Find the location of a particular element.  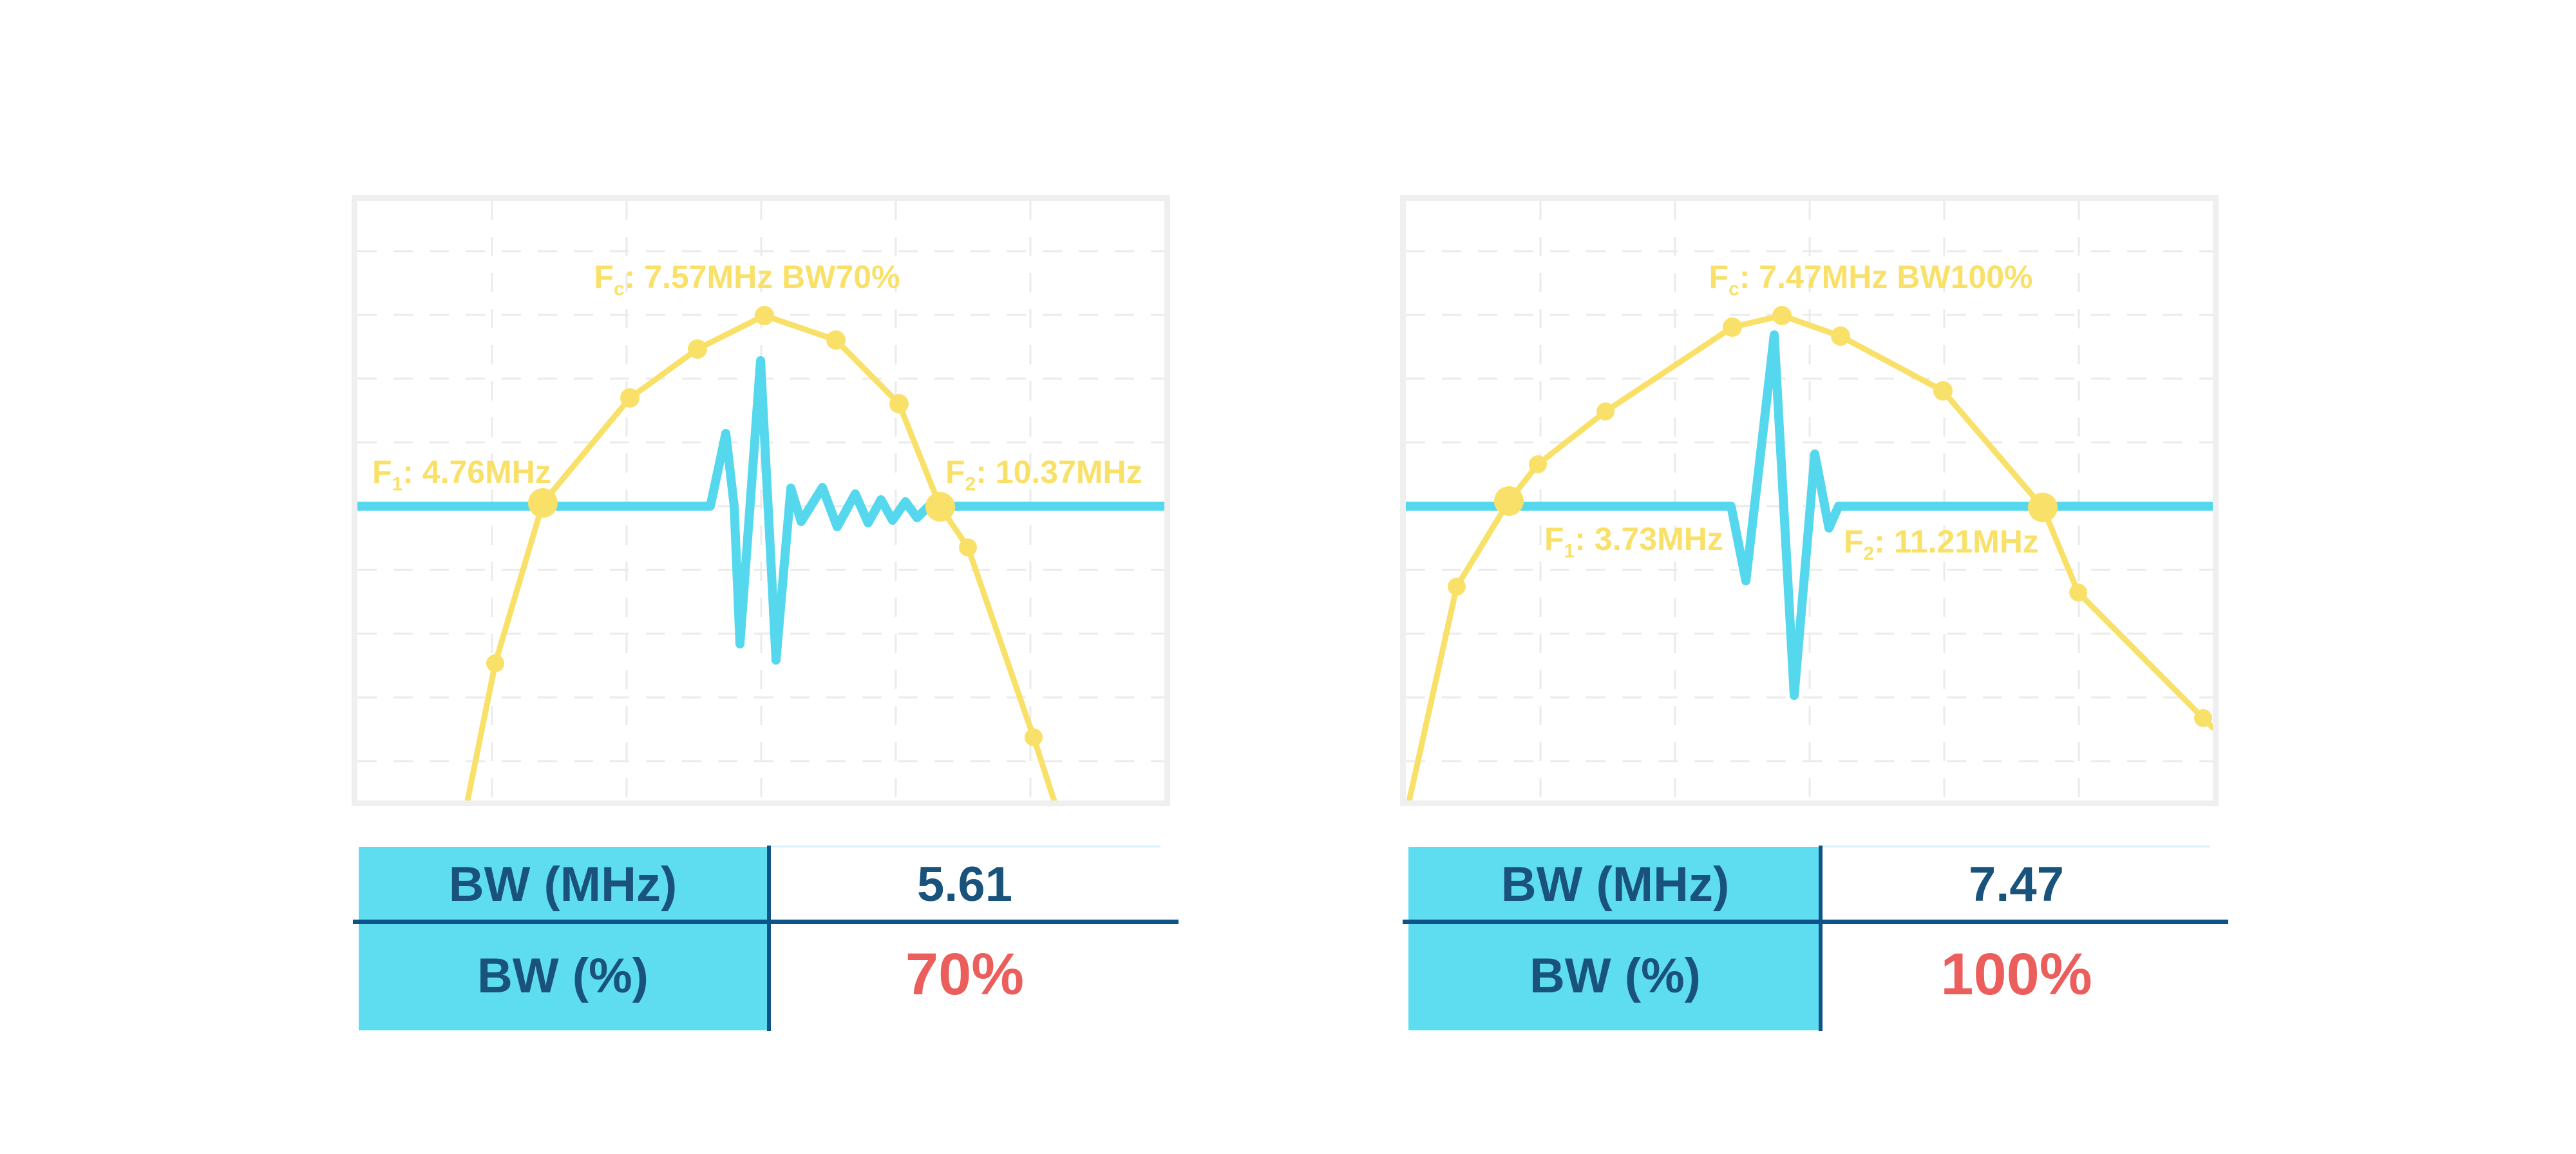

left-f2-annotation: F2: 10.37MHz is located at coordinates (1043, 475).